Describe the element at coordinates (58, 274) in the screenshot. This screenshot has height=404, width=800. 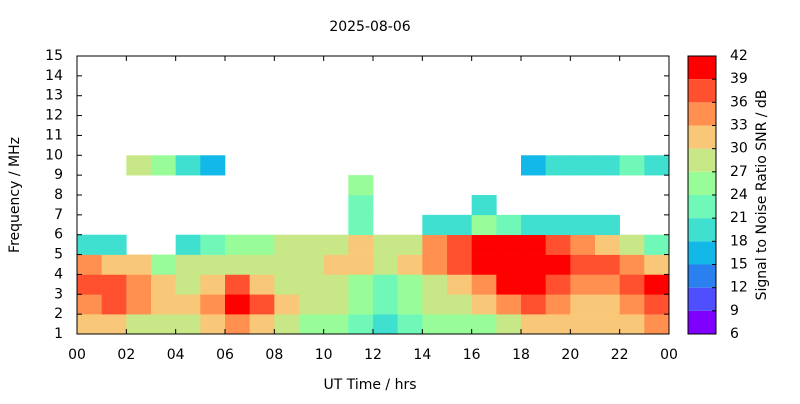
I see `y-tick-label: 4` at that location.